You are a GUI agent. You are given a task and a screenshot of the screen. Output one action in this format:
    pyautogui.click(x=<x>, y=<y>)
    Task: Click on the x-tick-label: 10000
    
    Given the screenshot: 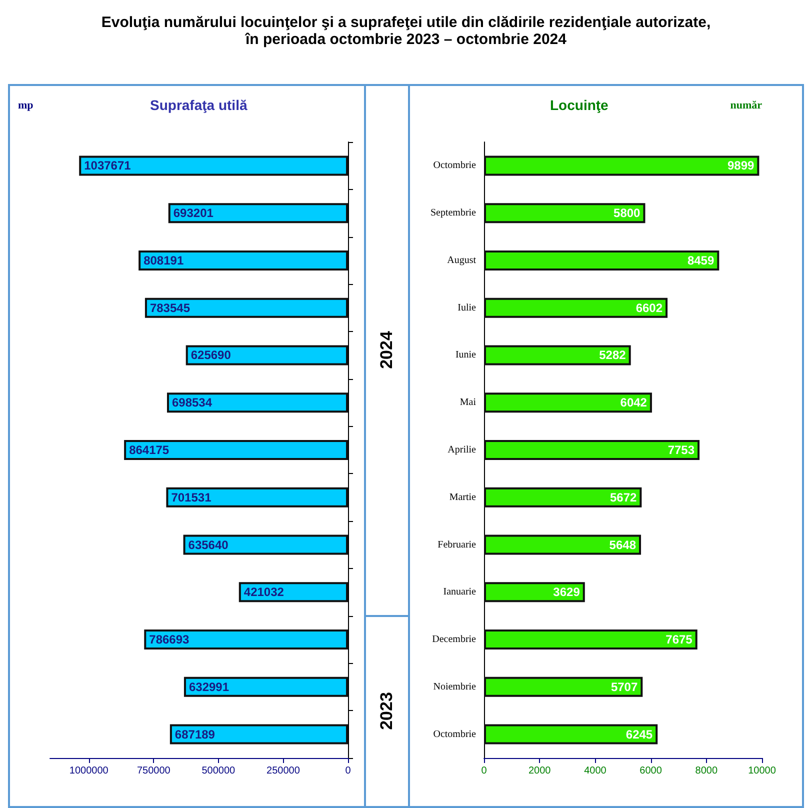 What is the action you would take?
    pyautogui.click(x=762, y=771)
    